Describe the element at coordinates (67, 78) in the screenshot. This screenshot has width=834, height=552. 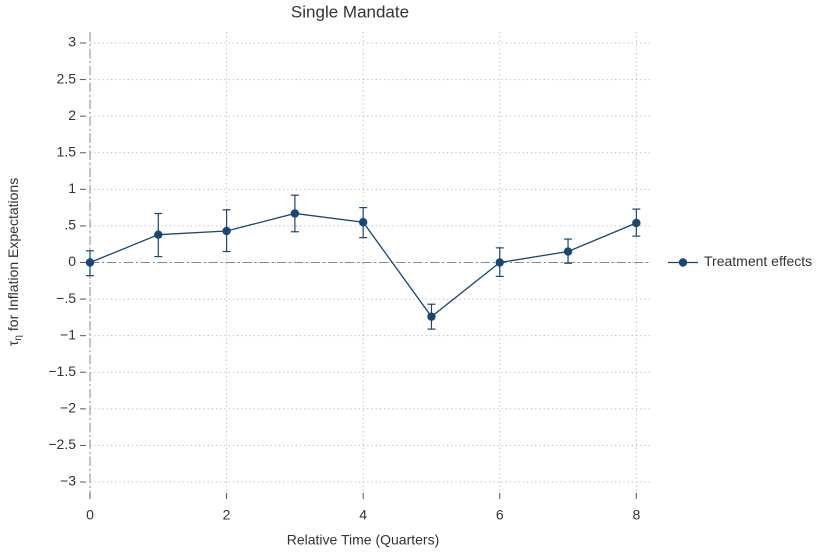
I see `y-tick-label: 2.5` at that location.